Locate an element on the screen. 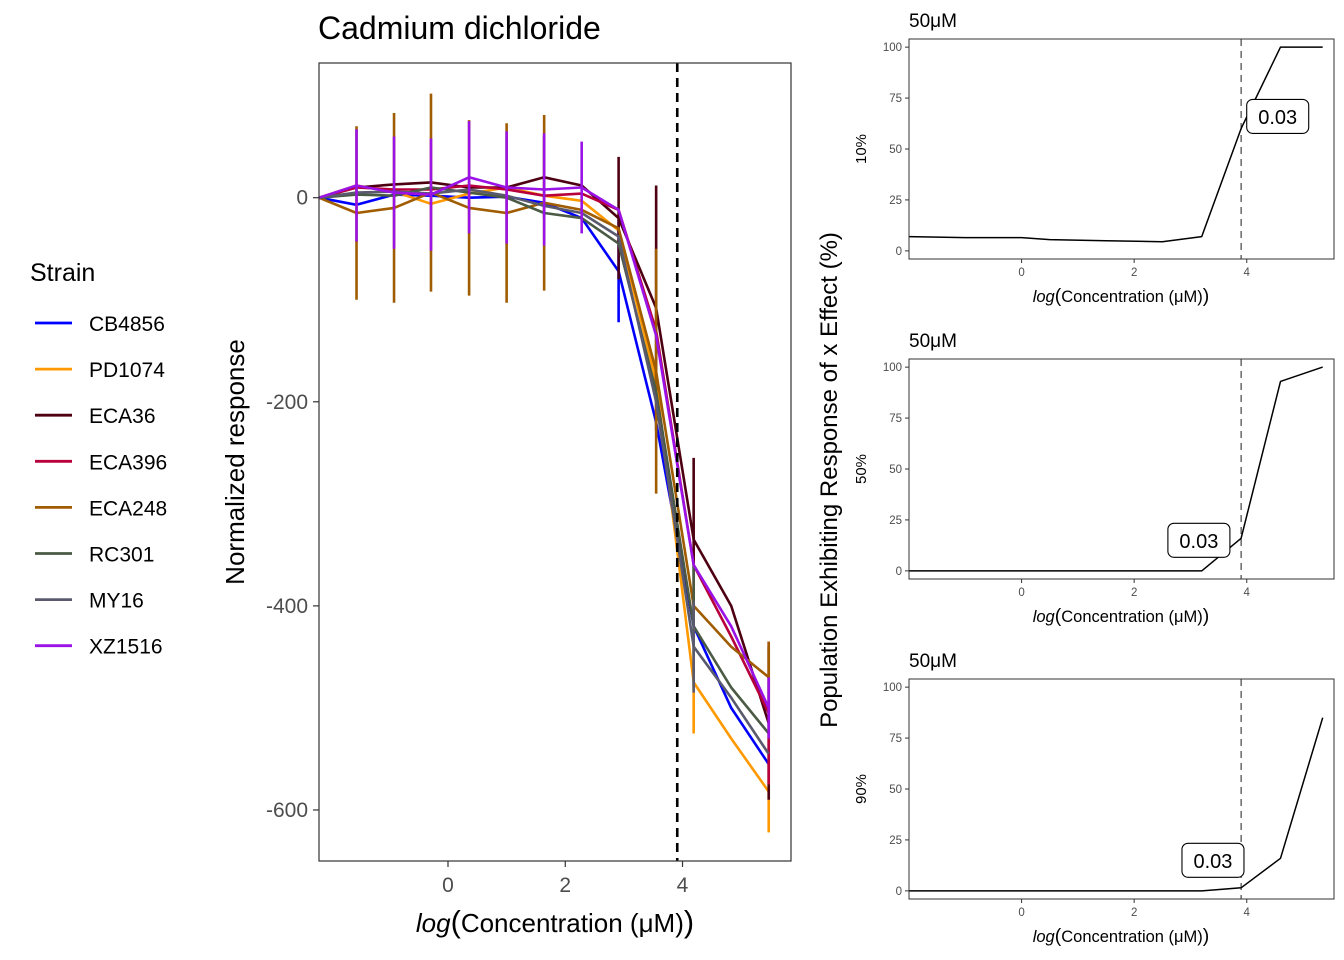  legend-label: ECA248 is located at coordinates (128, 508).